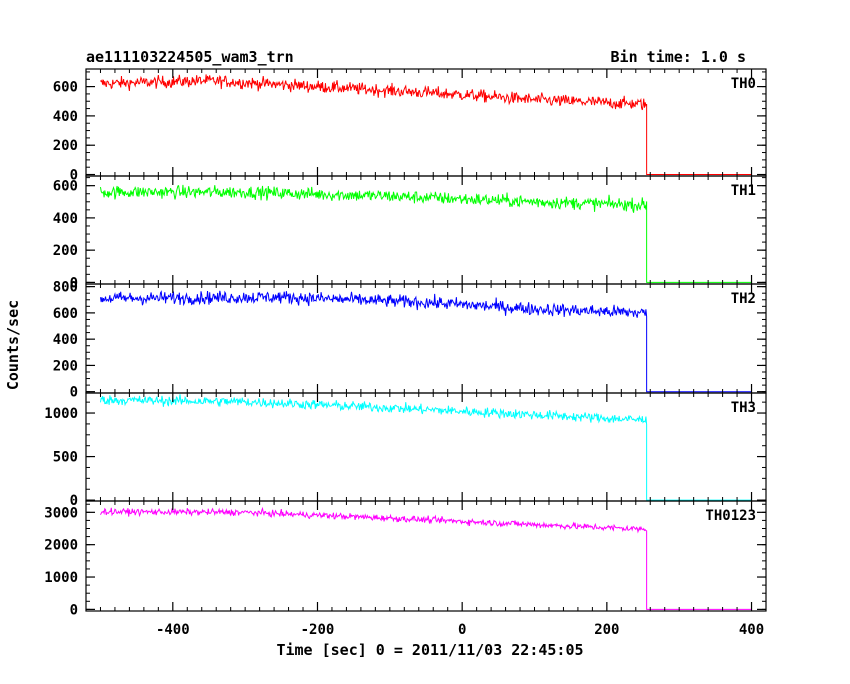 The width and height of the screenshot is (850, 684). Describe the element at coordinates (743, 299) in the screenshot. I see `panel-label-th2: TH2` at that location.